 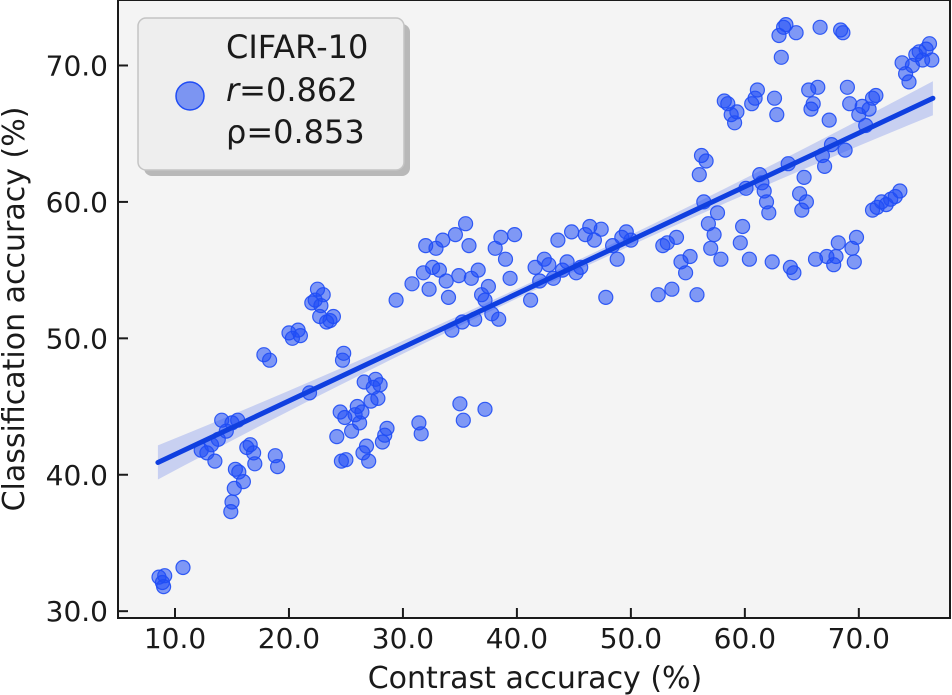 What do you see at coordinates (535, 678) in the screenshot?
I see `x-axis-label: Contrast accuracy (%)` at bounding box center [535, 678].